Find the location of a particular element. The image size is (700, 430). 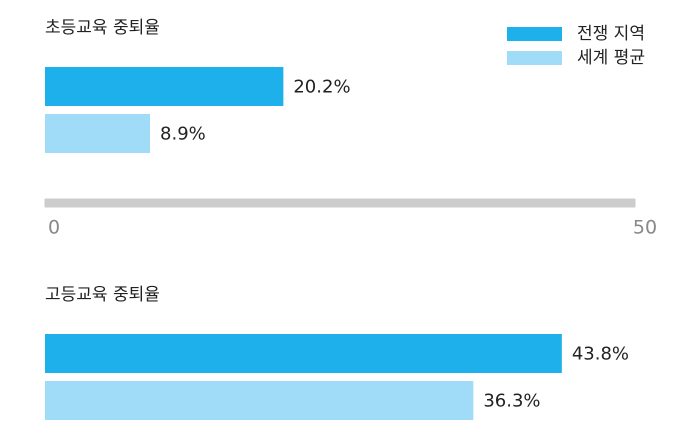

category-title: 초등교육 중퇴율 is located at coordinates (102, 28).